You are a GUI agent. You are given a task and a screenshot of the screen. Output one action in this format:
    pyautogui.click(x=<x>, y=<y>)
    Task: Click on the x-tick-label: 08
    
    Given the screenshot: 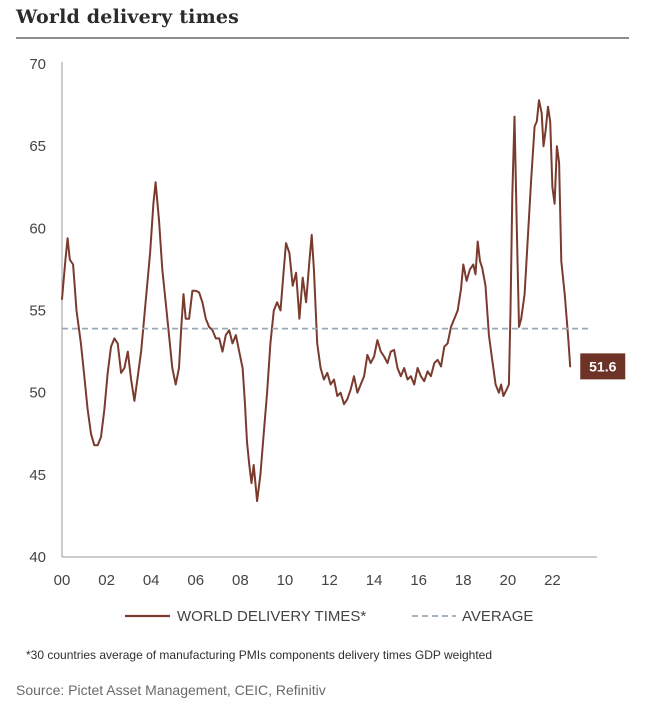 What is the action you would take?
    pyautogui.click(x=240, y=580)
    